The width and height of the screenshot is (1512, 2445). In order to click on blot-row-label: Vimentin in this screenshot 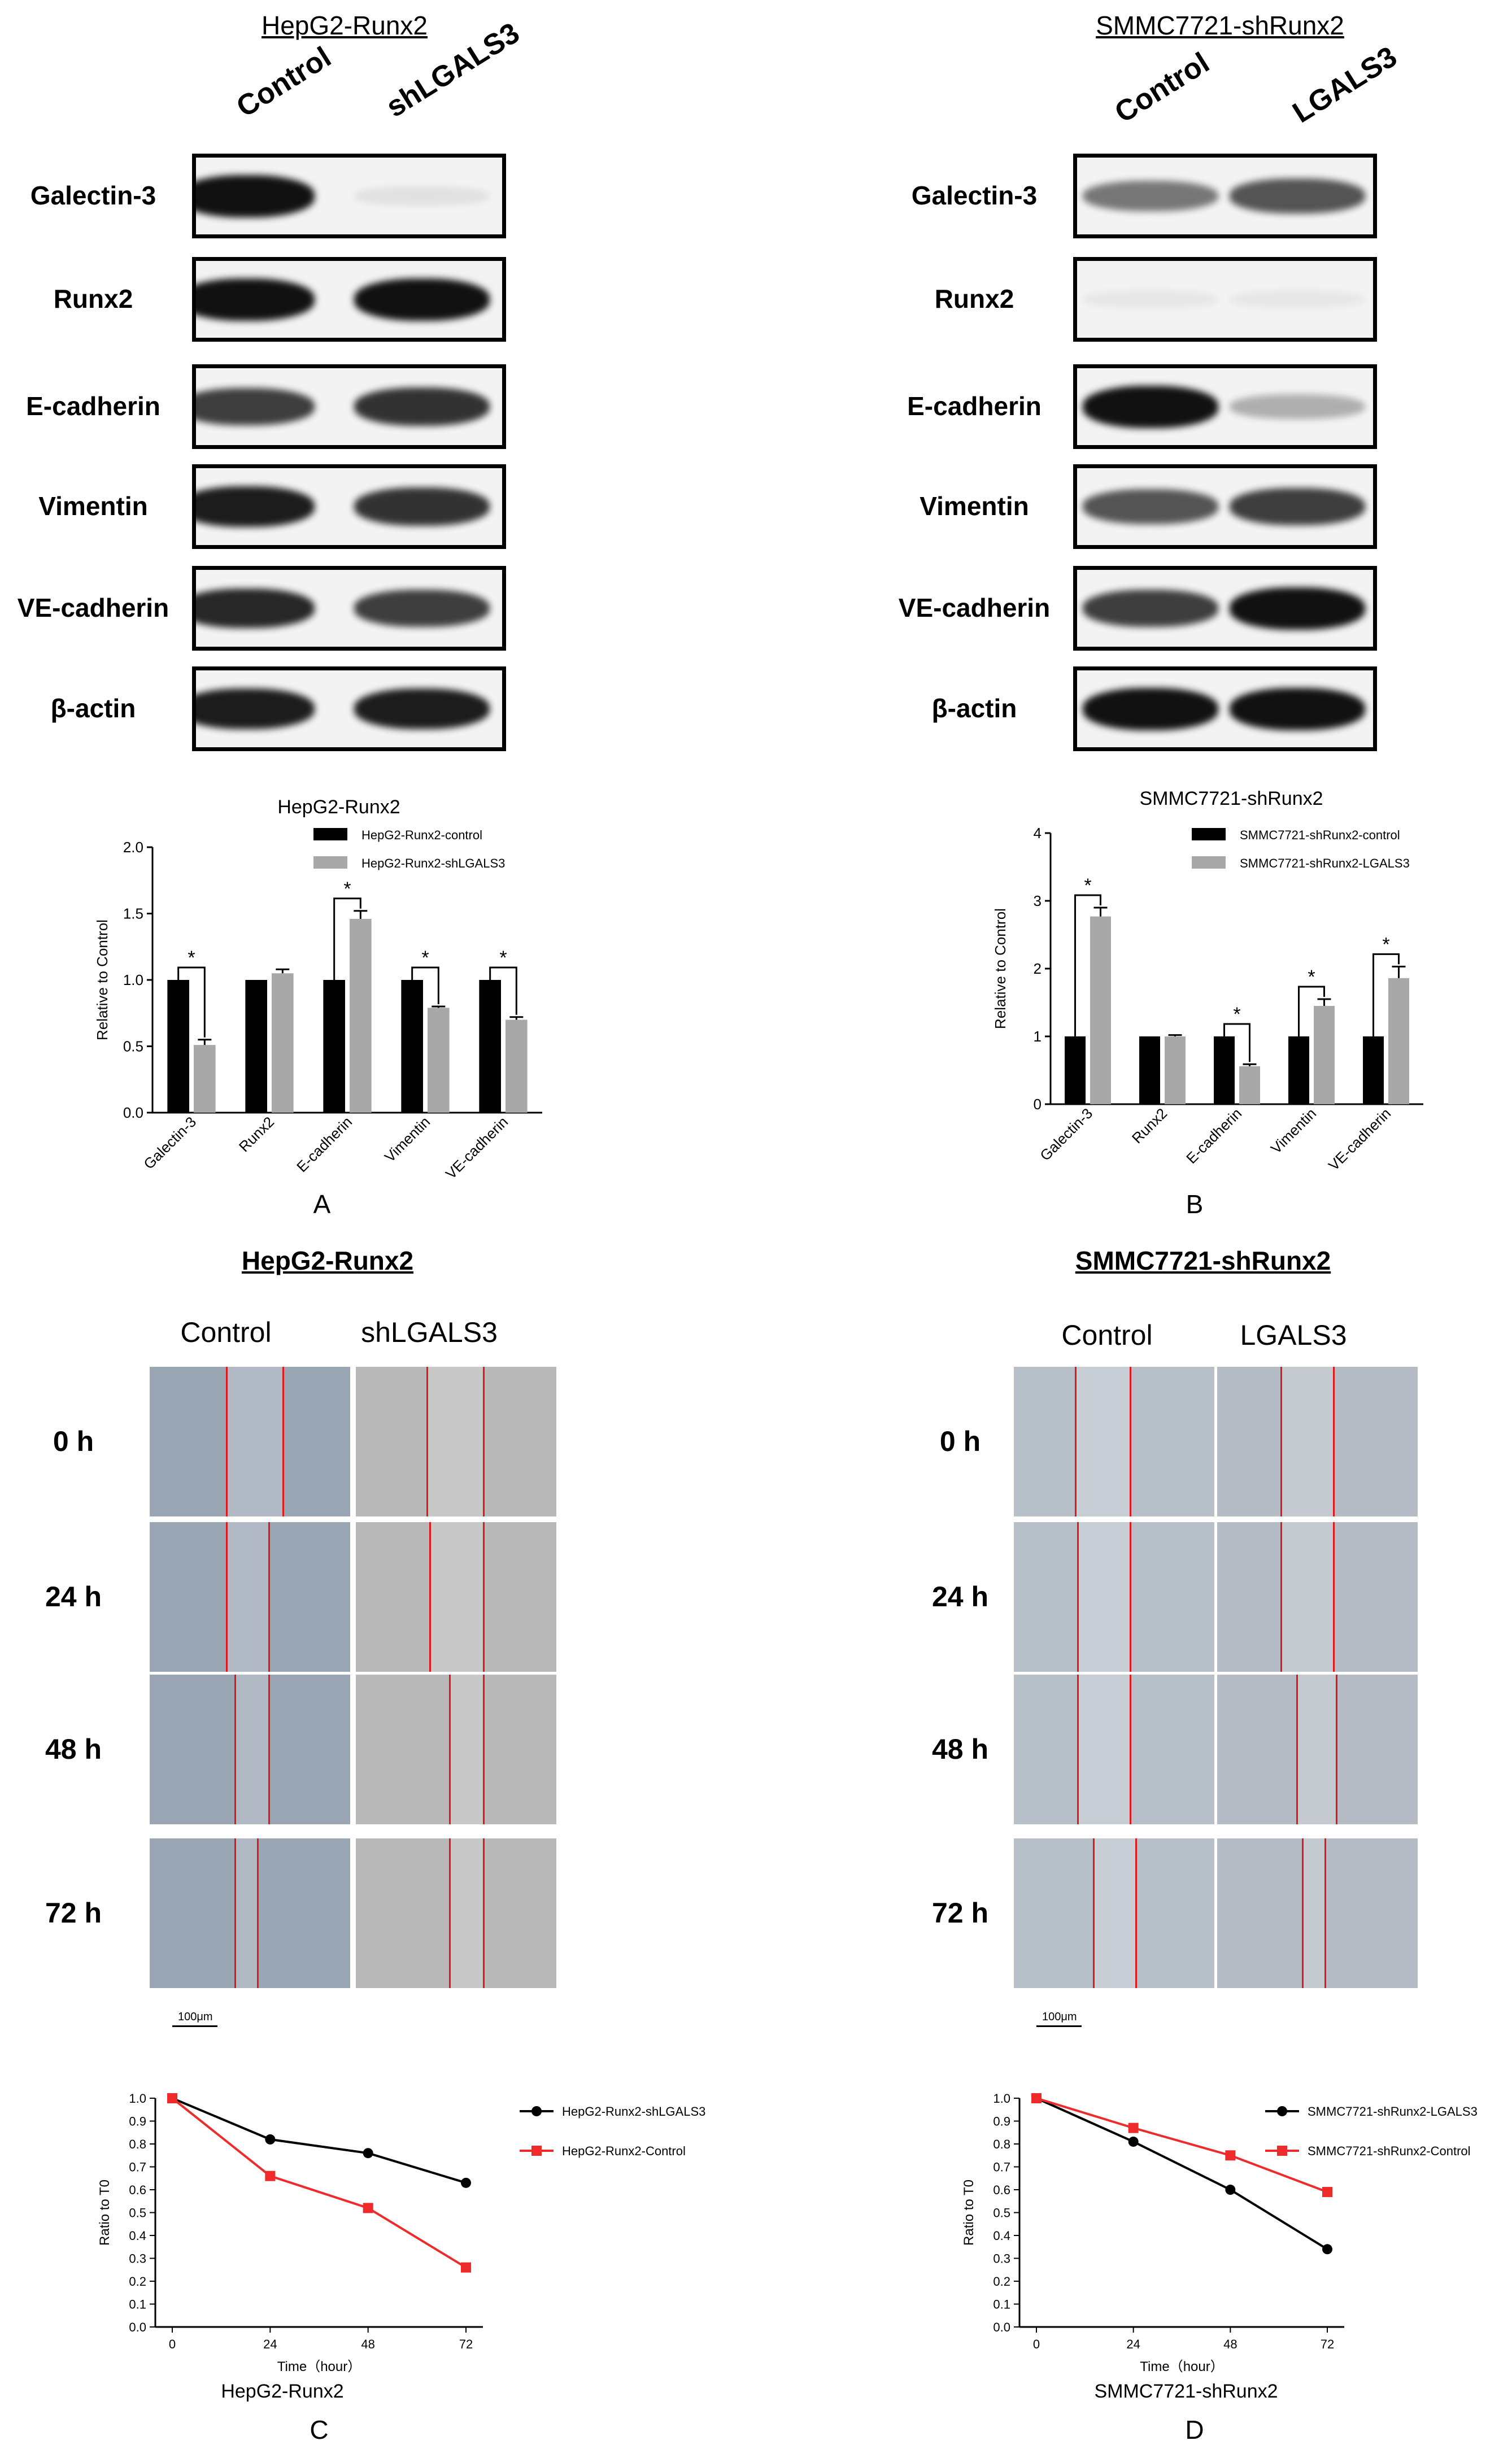, I will do `click(974, 506)`.